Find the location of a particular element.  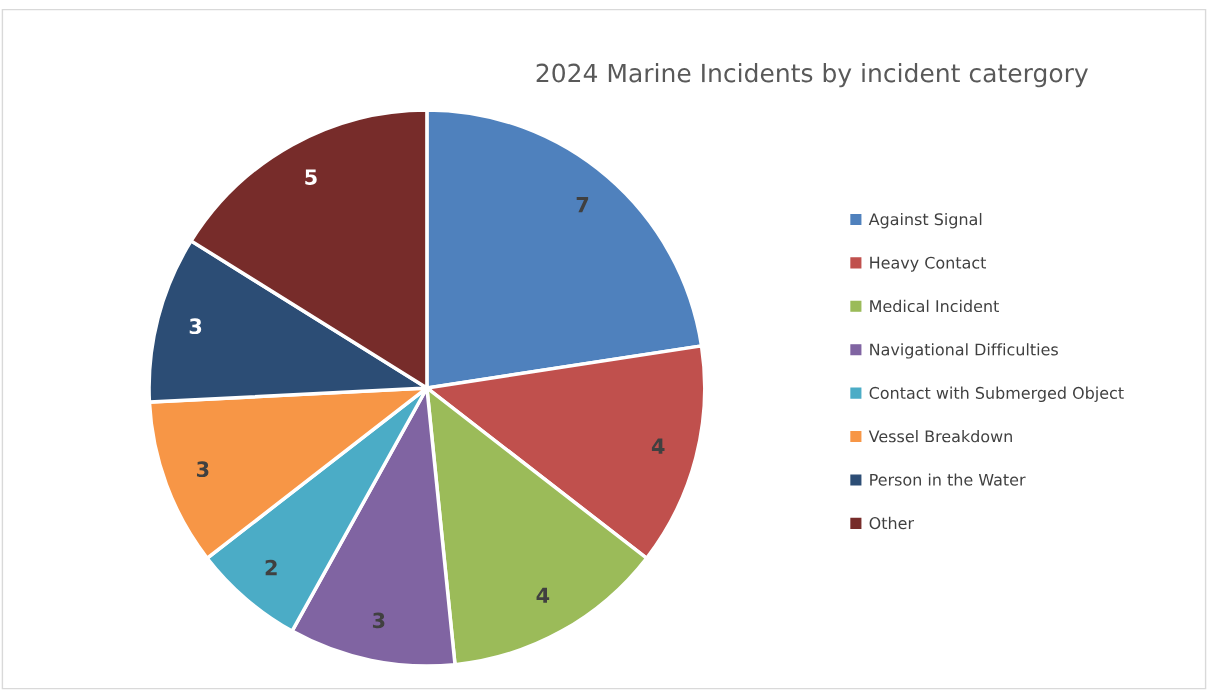

legend-label: Navigational Difficulties is located at coordinates (964, 351).